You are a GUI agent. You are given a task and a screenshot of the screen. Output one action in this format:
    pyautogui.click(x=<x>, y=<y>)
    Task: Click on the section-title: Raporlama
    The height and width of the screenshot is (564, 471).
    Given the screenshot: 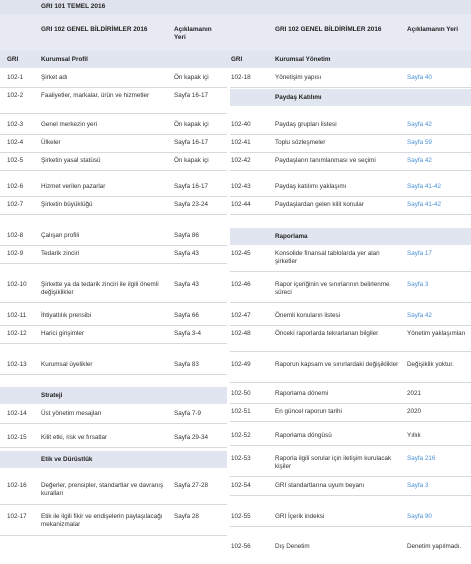 What is the action you would take?
    pyautogui.click(x=291, y=236)
    